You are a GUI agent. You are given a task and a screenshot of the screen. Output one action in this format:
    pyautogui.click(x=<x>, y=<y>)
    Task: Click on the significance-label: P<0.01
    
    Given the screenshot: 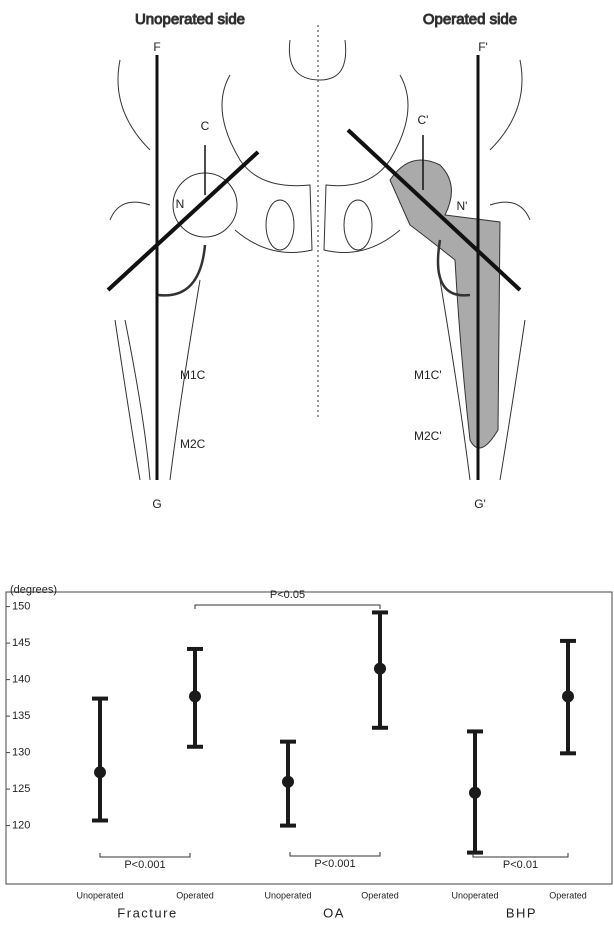 What is the action you would take?
    pyautogui.click(x=520, y=865)
    